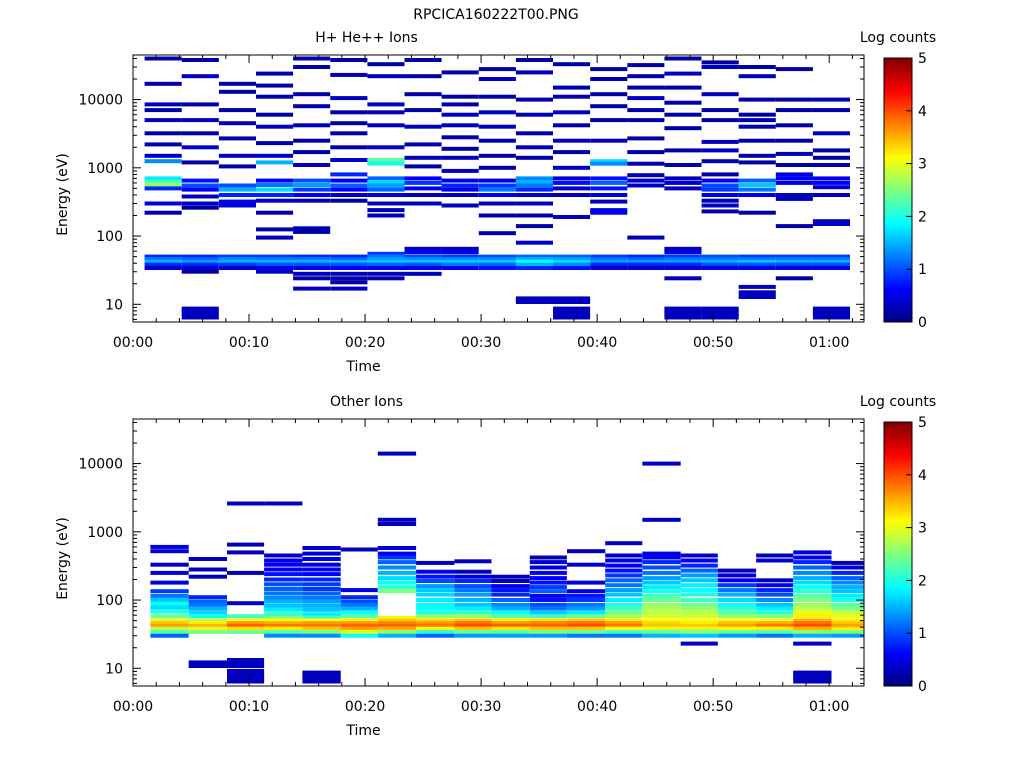  What do you see at coordinates (481, 707) in the screenshot?
I see `x-tick-label: 00:30` at bounding box center [481, 707].